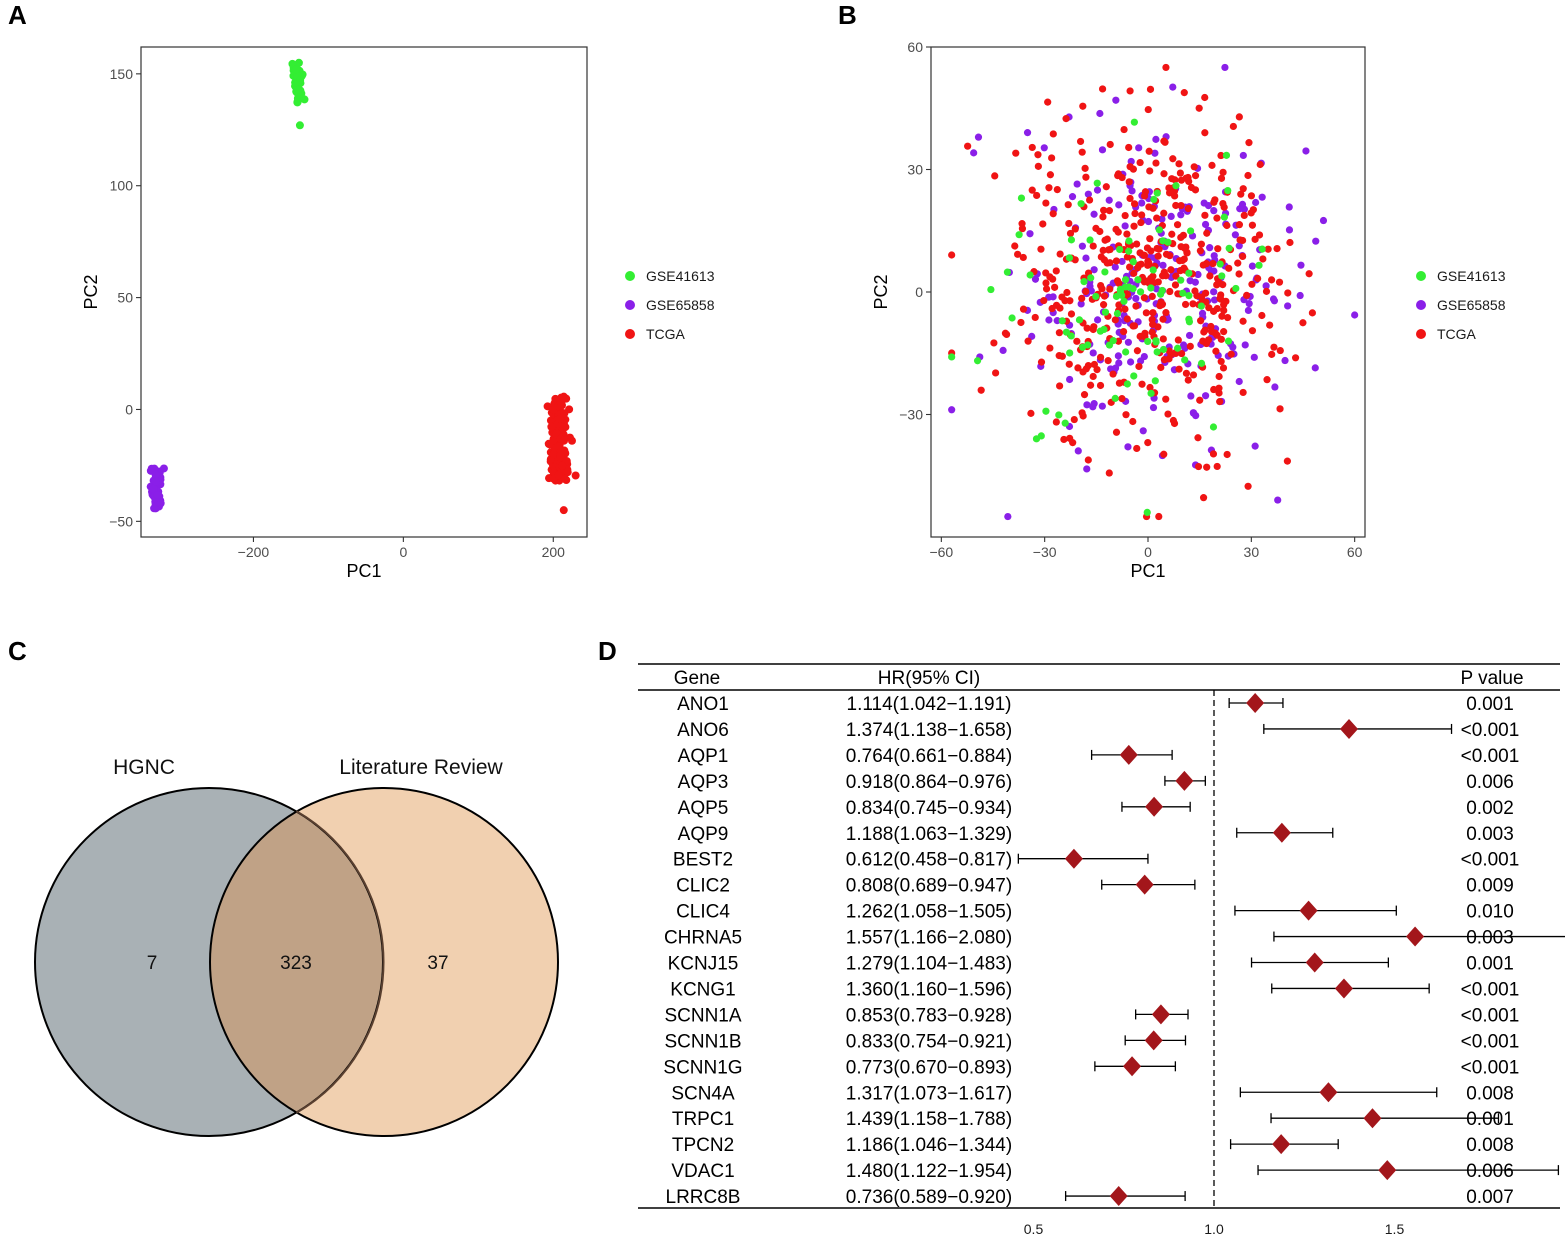 The image size is (1565, 1241). I want to click on forest-gene-label: SCNN1B, so click(702, 1041).